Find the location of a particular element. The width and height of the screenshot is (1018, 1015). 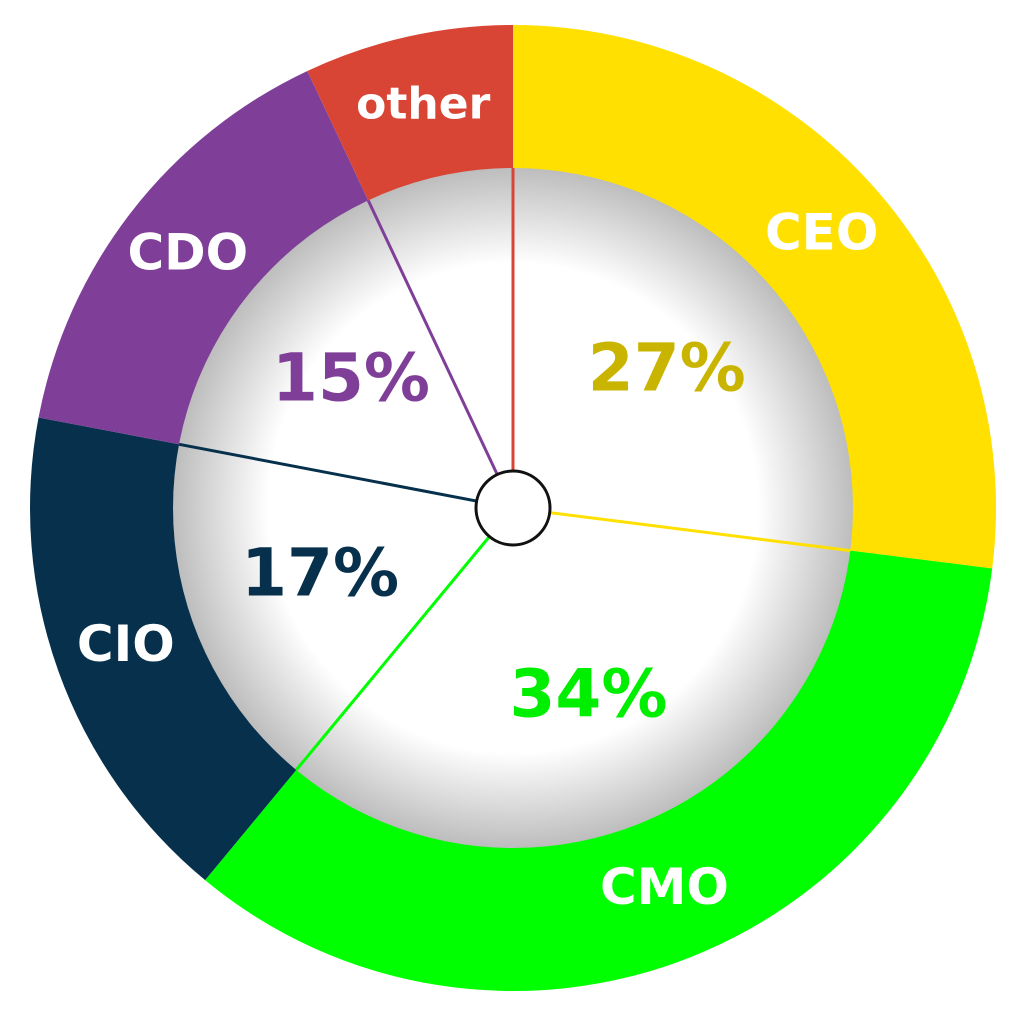

category-label: CMO is located at coordinates (664, 887).